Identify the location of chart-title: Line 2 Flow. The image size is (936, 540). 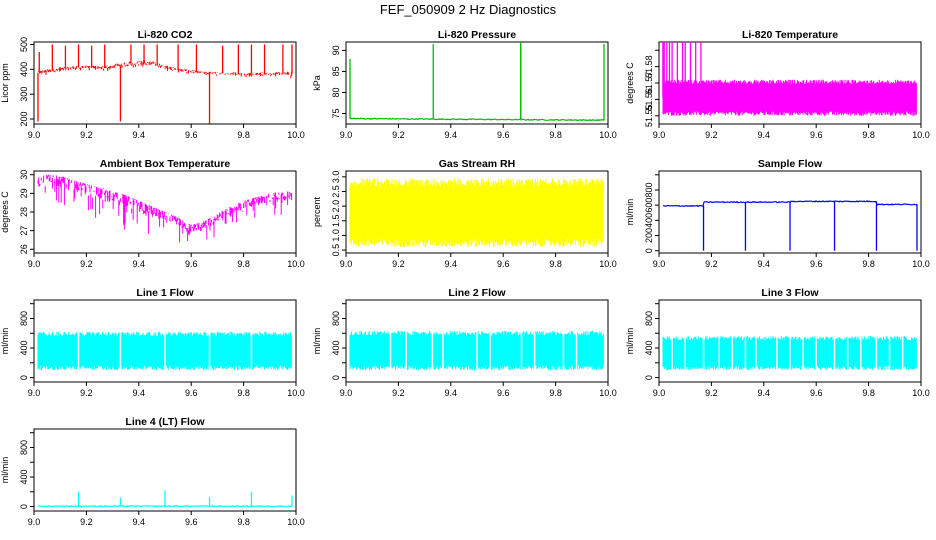
(477, 293).